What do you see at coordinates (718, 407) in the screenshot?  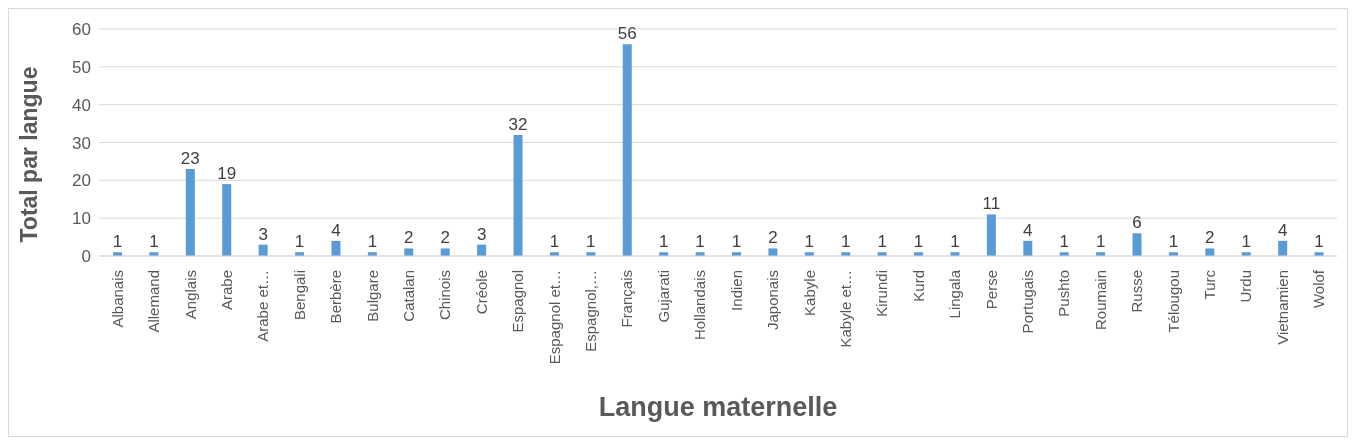 I see `x-axis-title: Langue maternelle` at bounding box center [718, 407].